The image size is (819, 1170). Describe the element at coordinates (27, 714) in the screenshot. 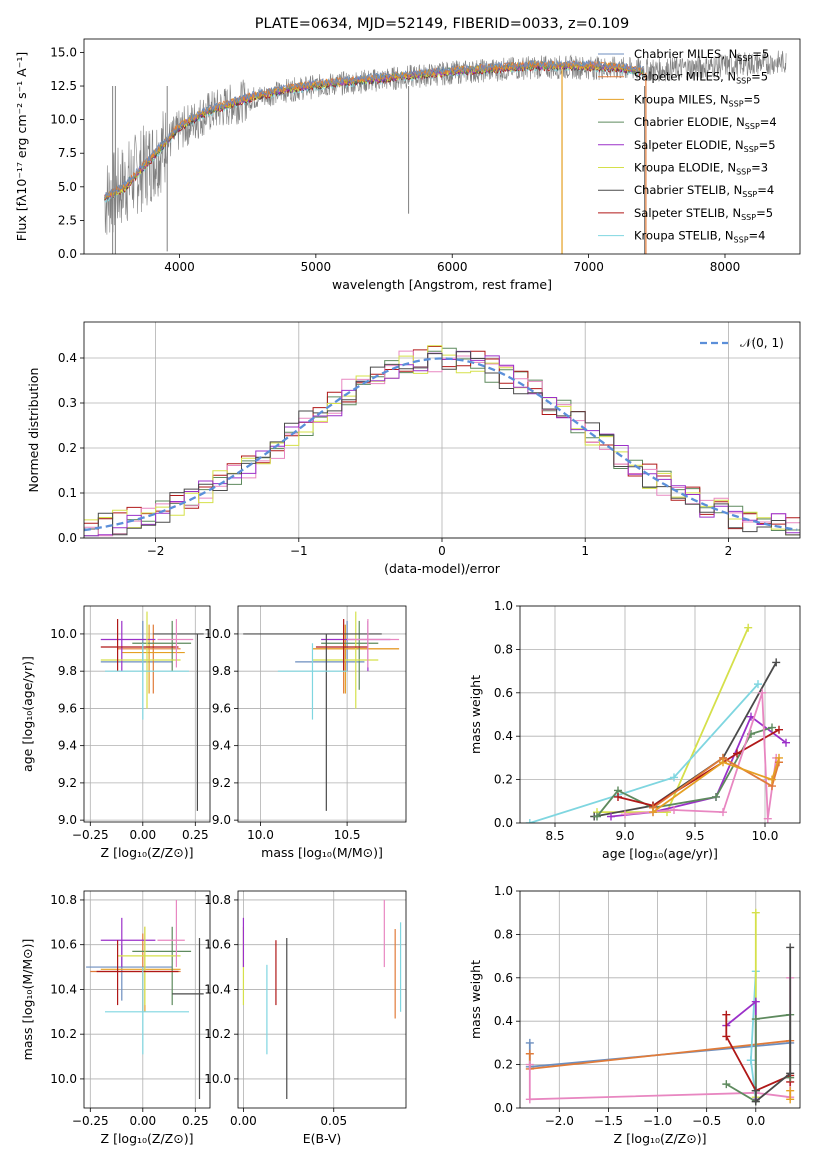

I see `y-axis-label: age [log₁₀(age/yr)]` at that location.